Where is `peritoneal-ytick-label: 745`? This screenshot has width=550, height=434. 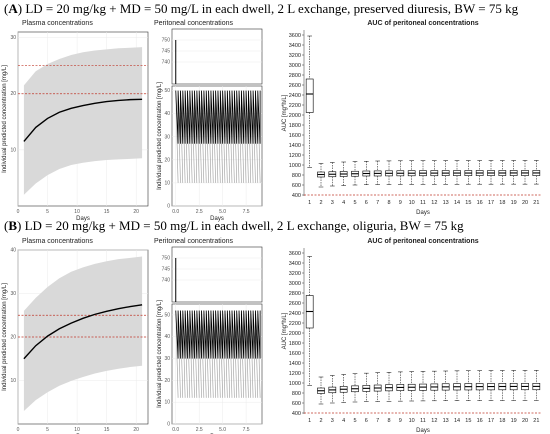
peritoneal-ytick-label: 745 is located at coordinates (166, 270).